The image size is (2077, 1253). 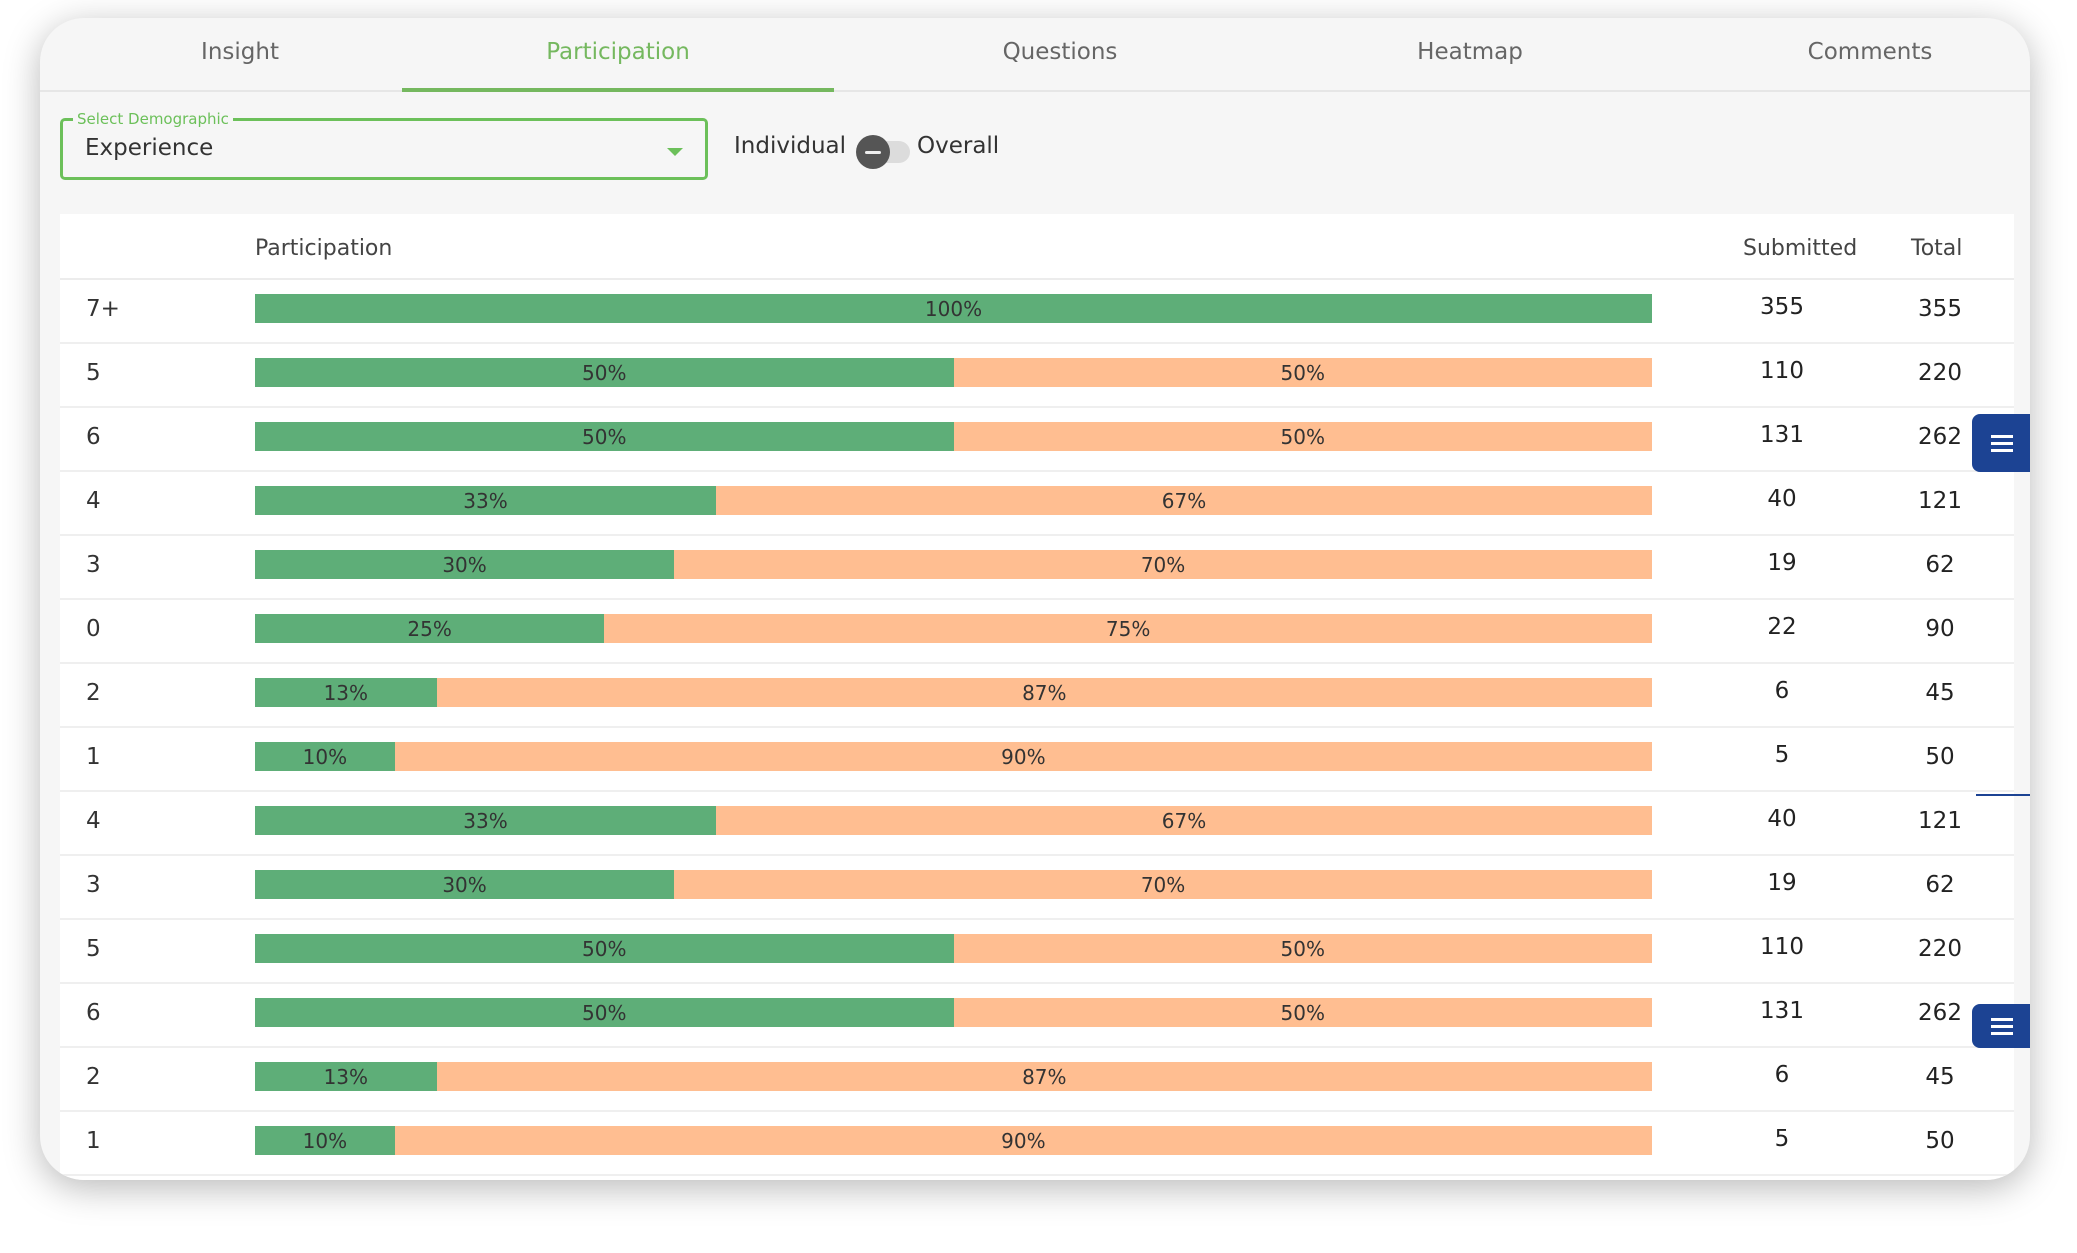 I want to click on participation-bar: 100%, so click(x=953, y=308).